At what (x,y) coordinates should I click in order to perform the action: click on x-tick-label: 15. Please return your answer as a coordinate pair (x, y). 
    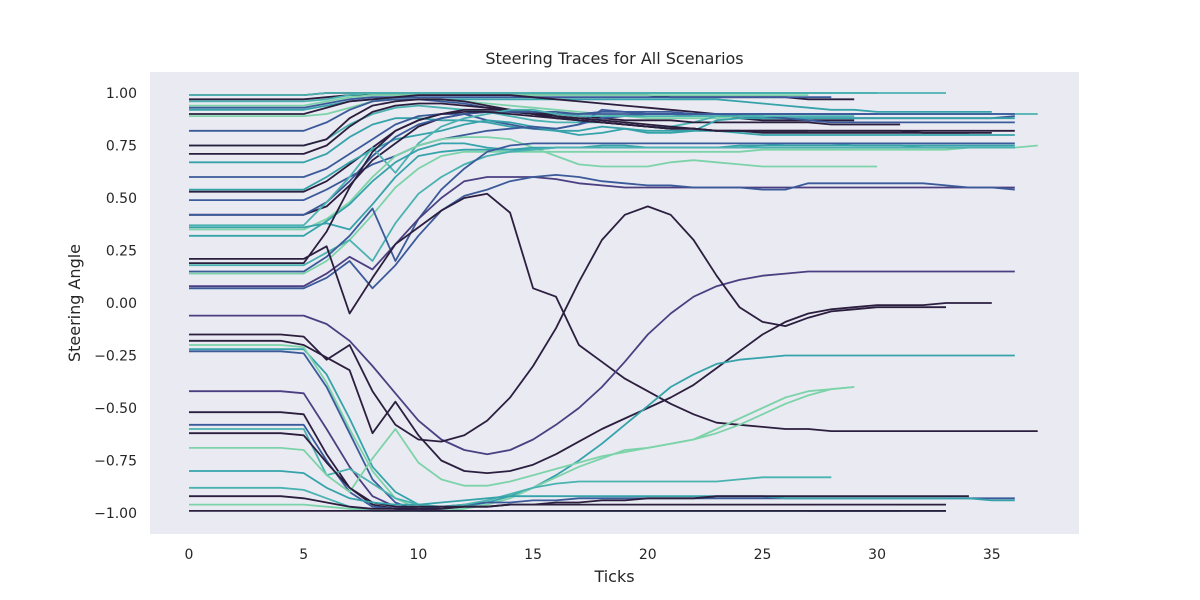
    Looking at the image, I should click on (533, 555).